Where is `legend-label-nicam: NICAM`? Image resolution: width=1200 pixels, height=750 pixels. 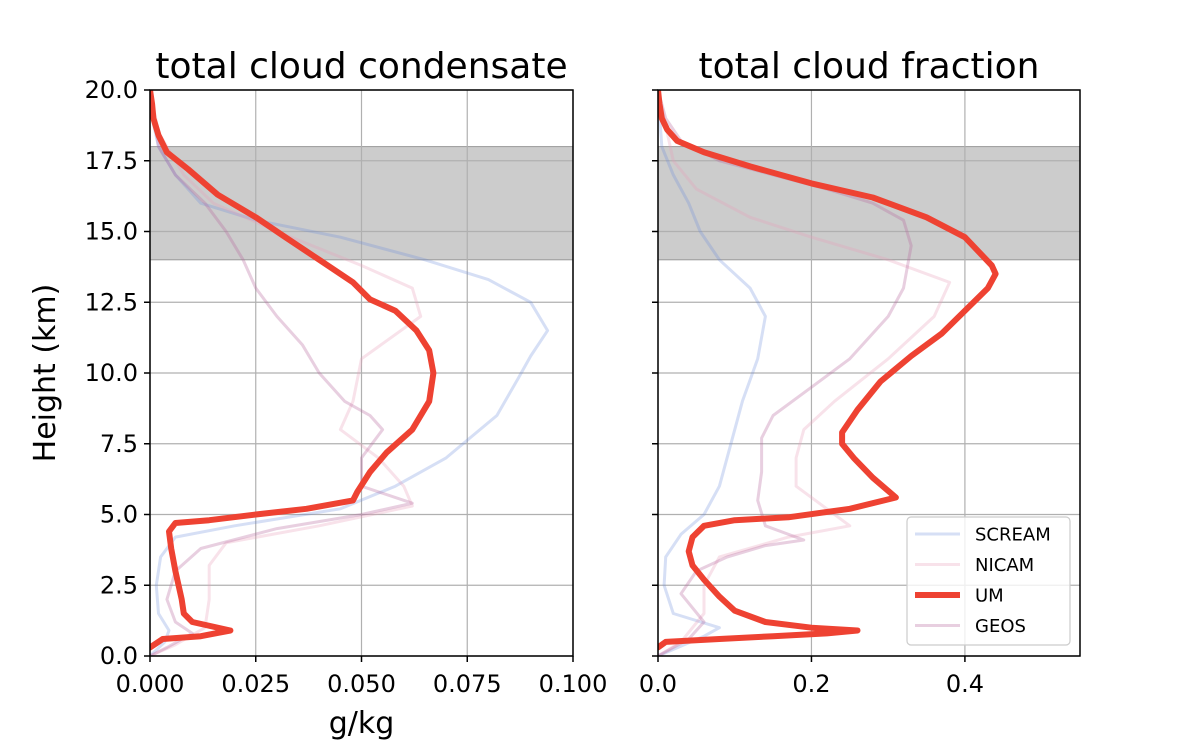 legend-label-nicam: NICAM is located at coordinates (1004, 565).